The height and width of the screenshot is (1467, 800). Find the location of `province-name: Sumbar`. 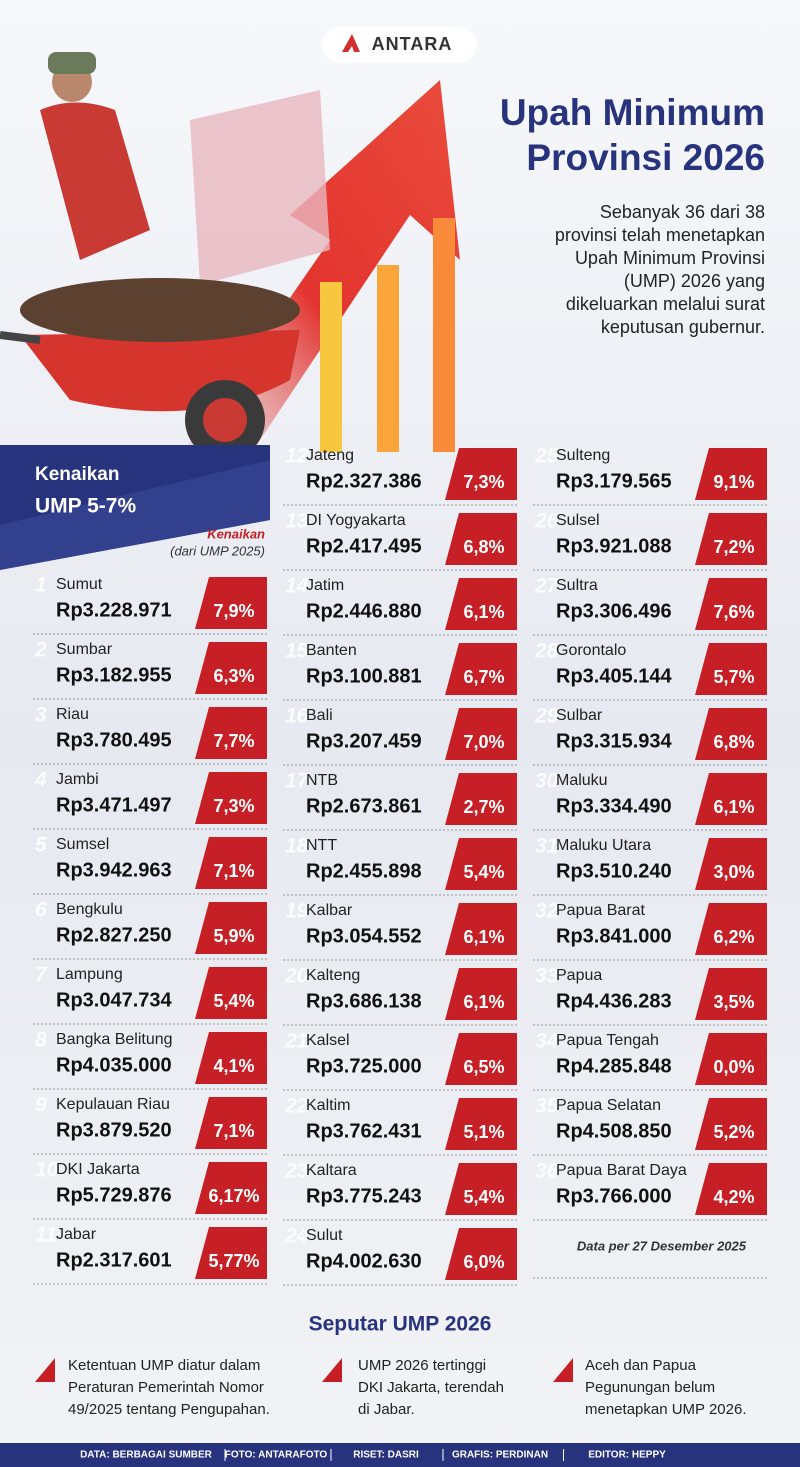

province-name: Sumbar is located at coordinates (84, 649).